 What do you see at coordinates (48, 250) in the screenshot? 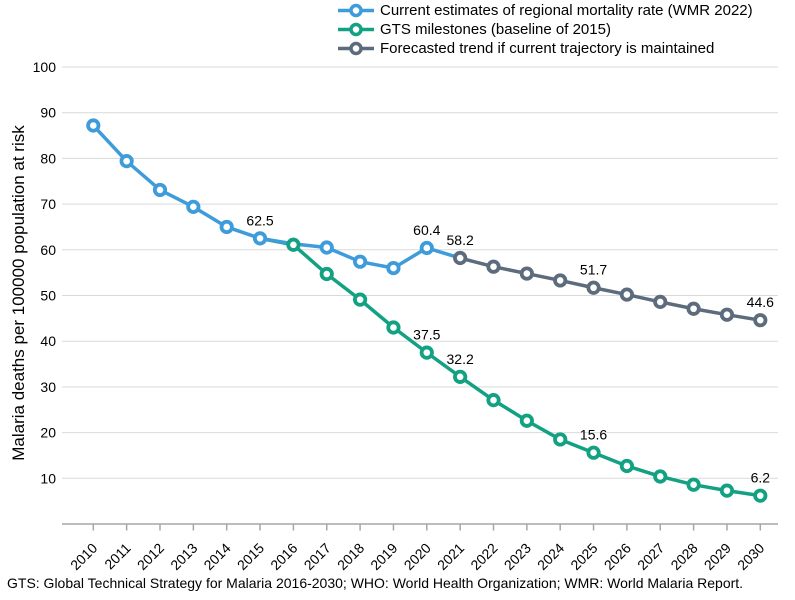
I see `y-tick-label: 60` at bounding box center [48, 250].